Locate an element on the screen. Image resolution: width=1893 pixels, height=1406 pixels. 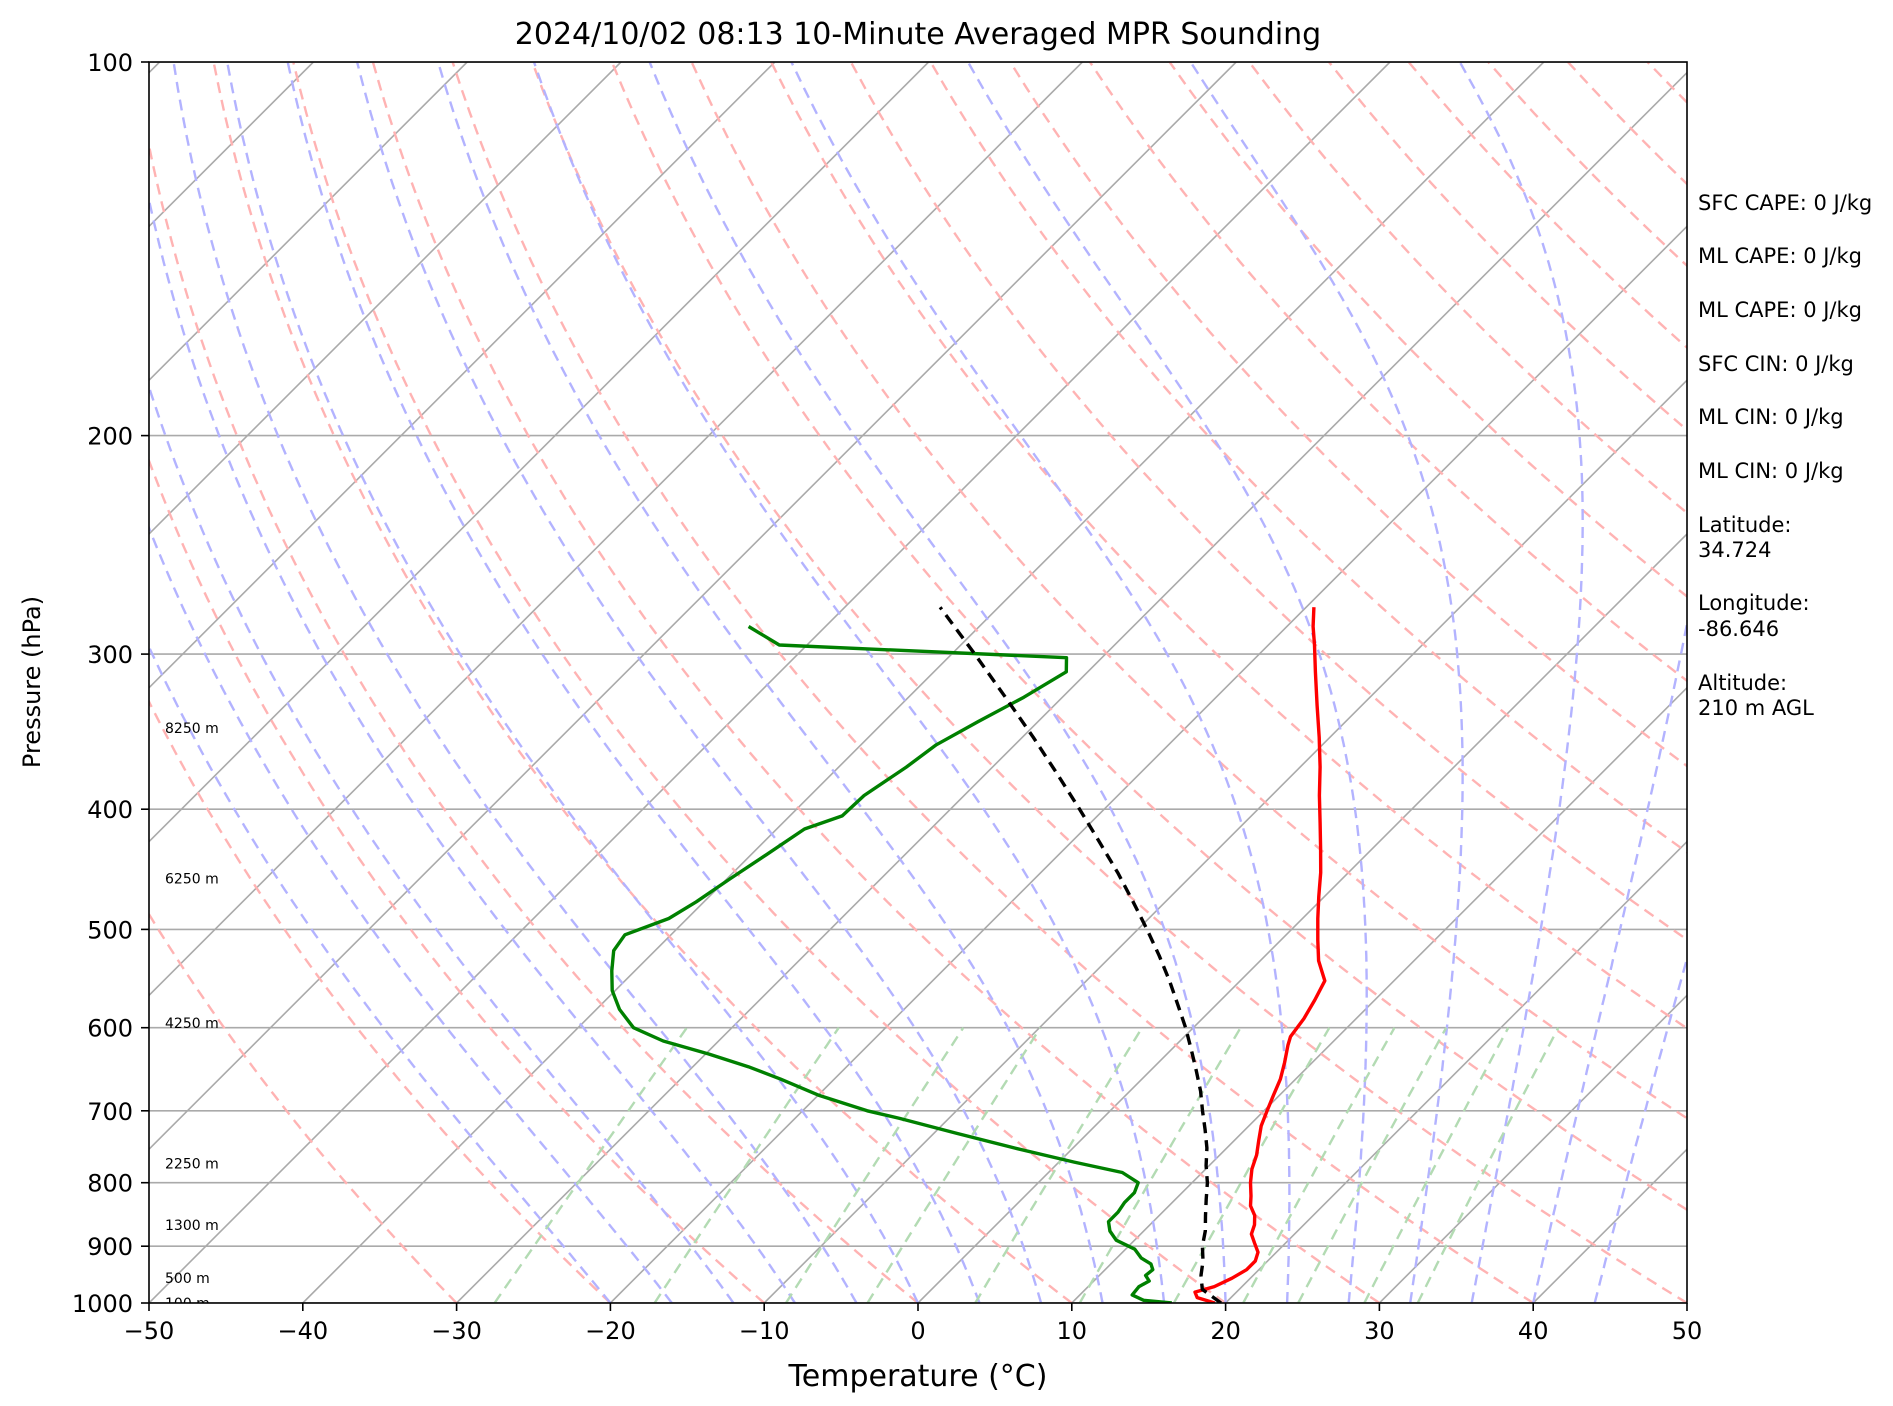
parcel-profile-line is located at coordinates (1080, 954).